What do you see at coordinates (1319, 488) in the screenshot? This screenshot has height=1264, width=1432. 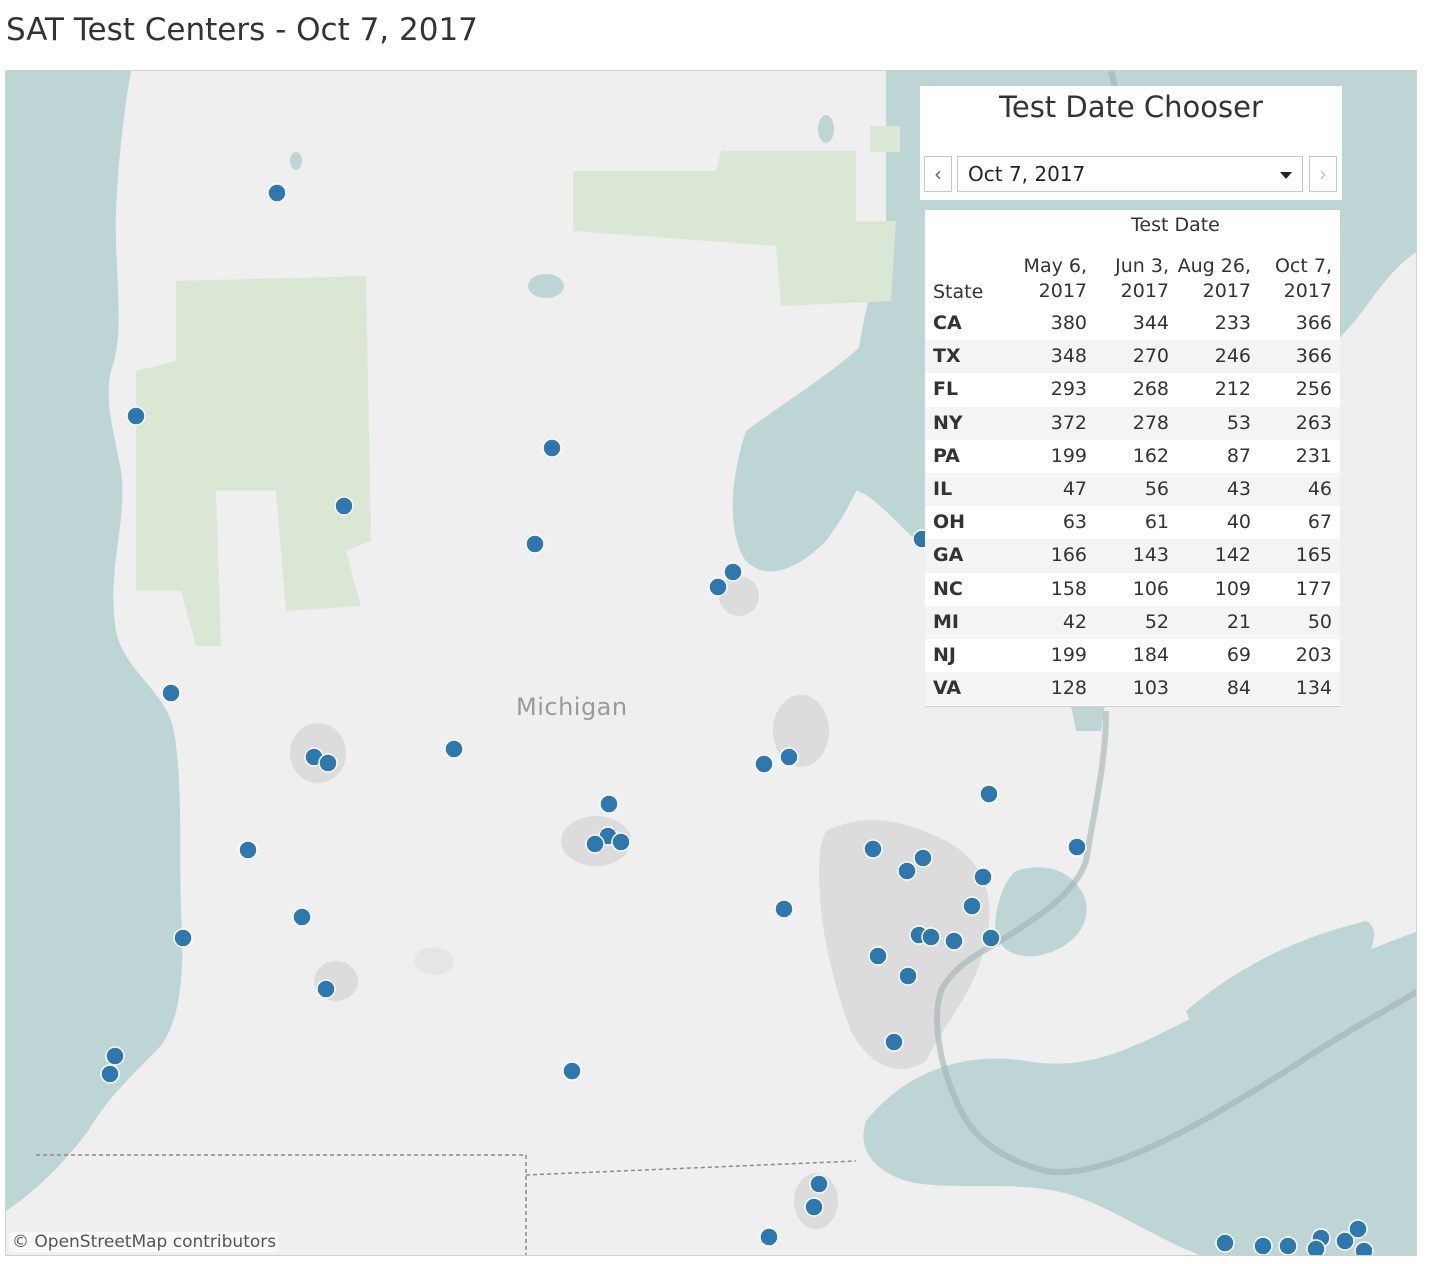 I see `count-cell: 46` at bounding box center [1319, 488].